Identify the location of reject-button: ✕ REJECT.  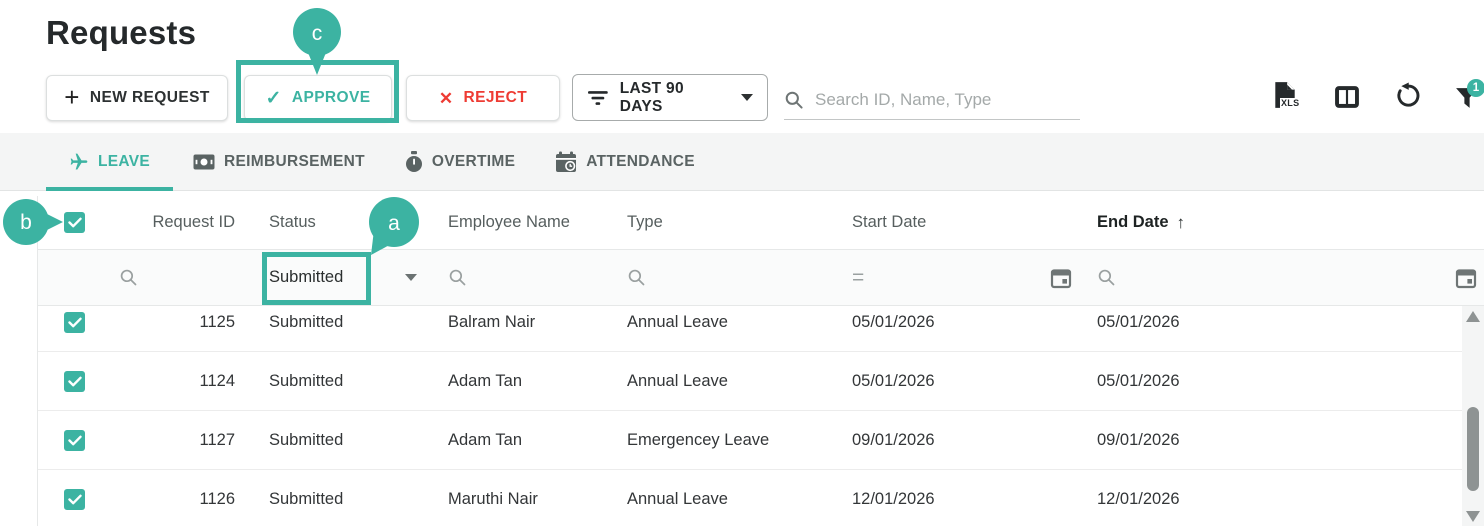
(483, 98).